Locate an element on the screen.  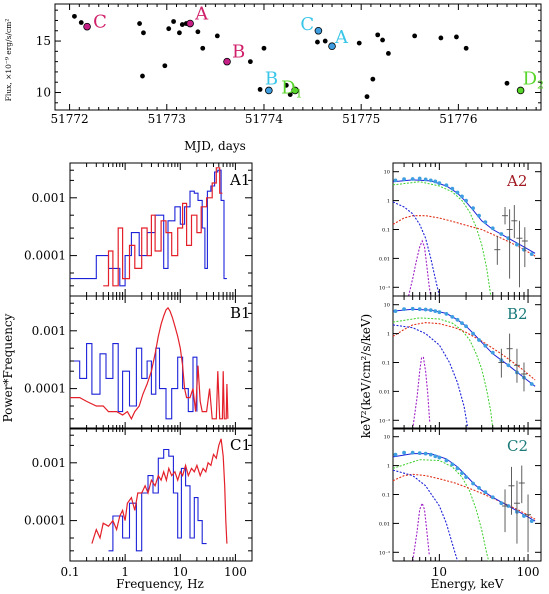
pds-panel-frame is located at coordinates (161, 494).